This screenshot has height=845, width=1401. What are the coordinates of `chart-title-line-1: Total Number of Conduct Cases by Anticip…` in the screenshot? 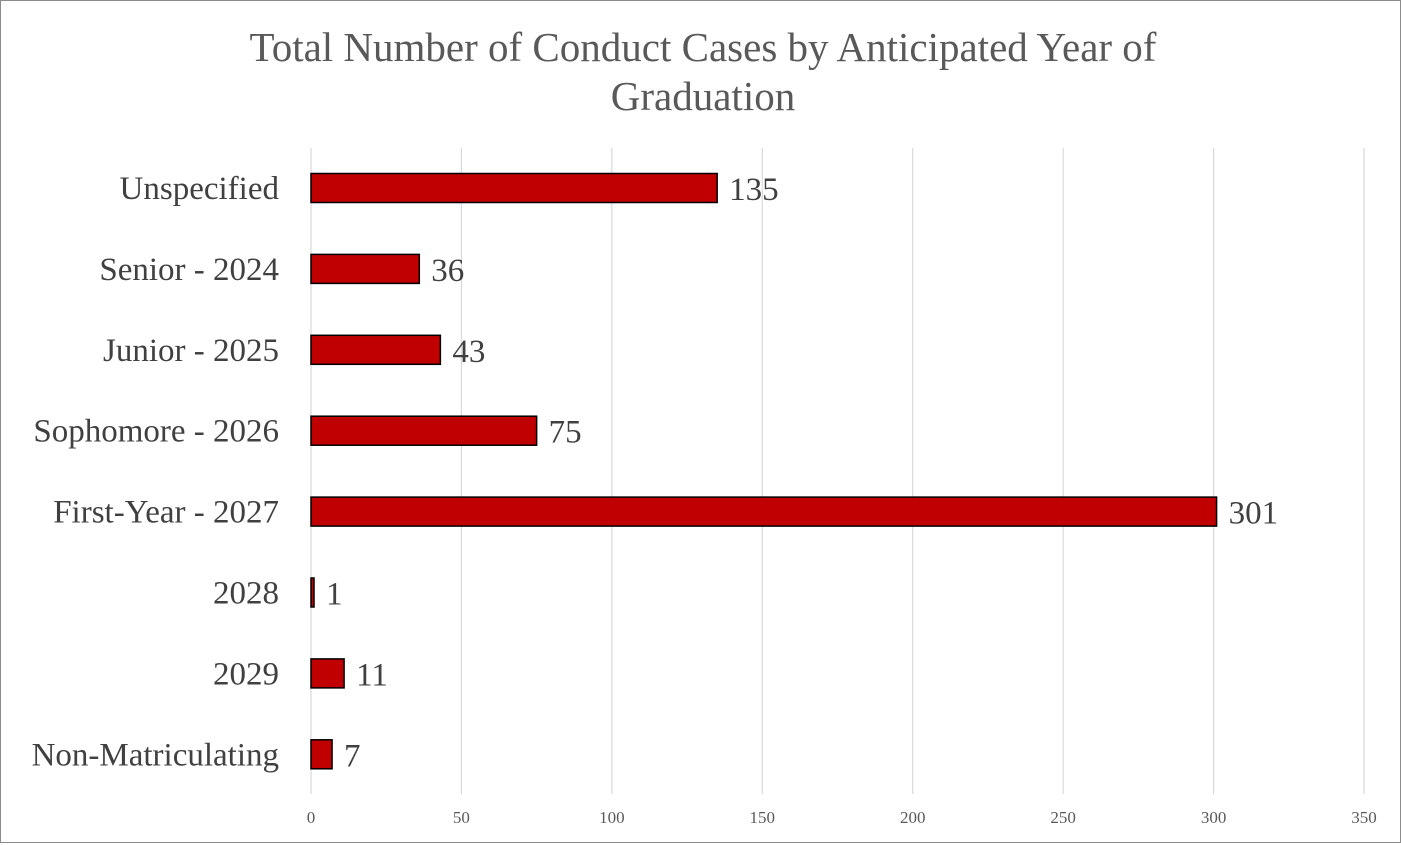 It's located at (703, 47).